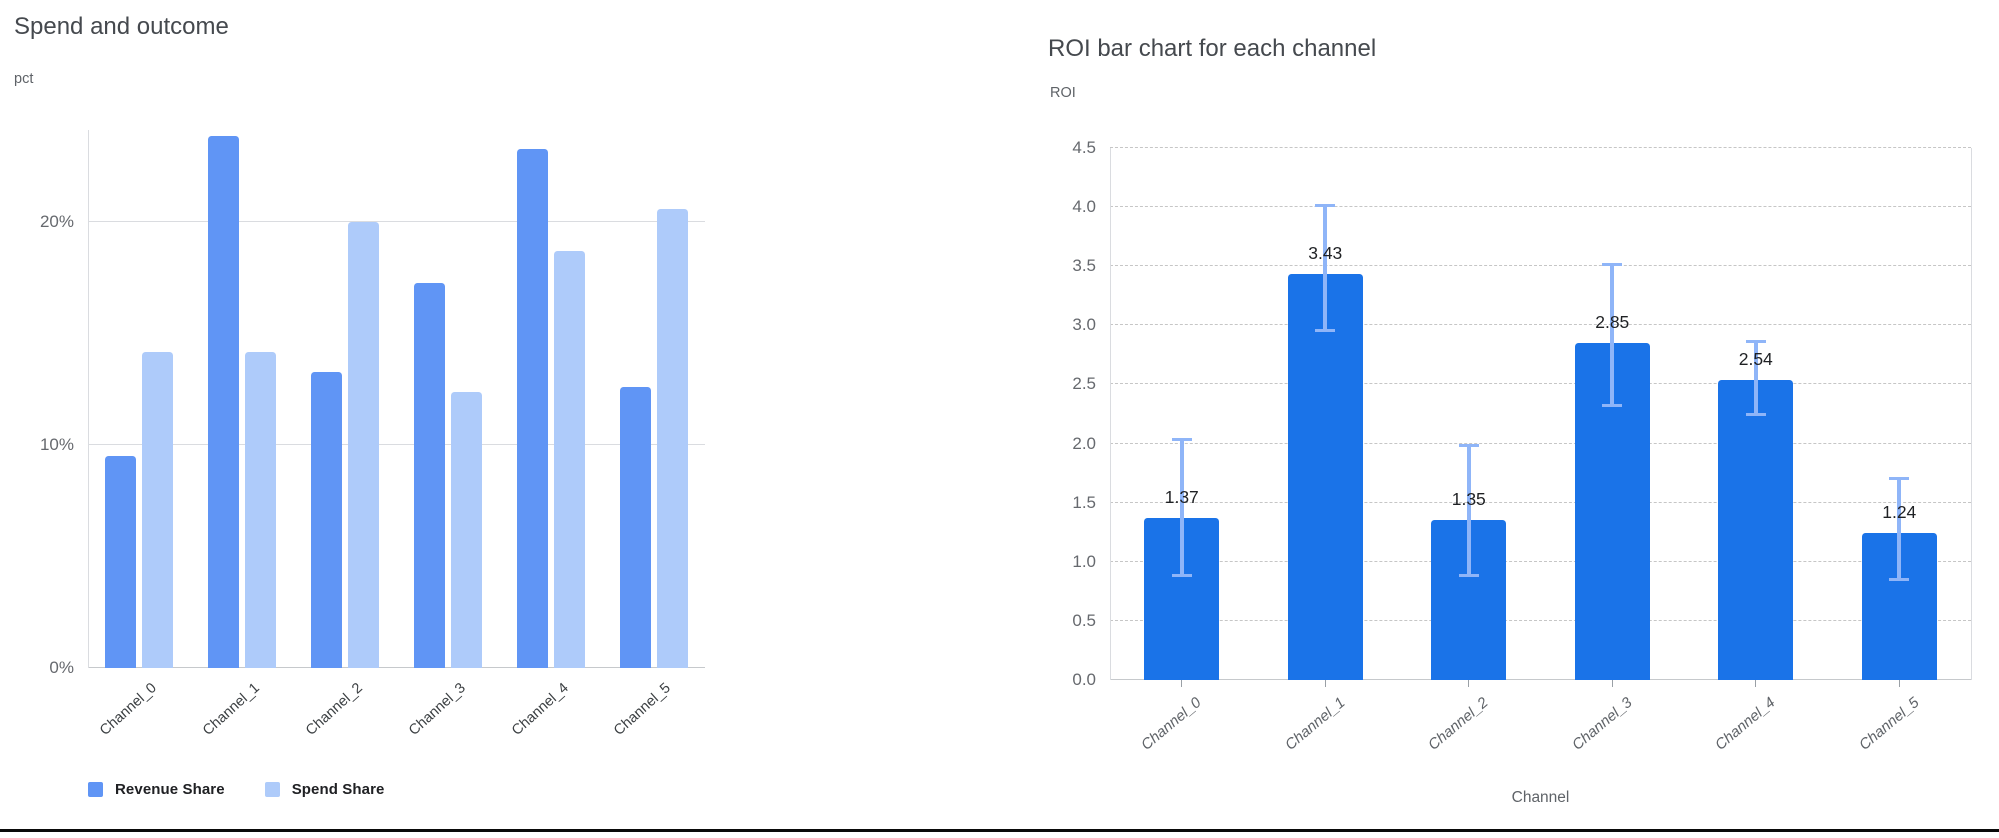  I want to click on legend-item-spend-share: Spend Share, so click(324, 789).